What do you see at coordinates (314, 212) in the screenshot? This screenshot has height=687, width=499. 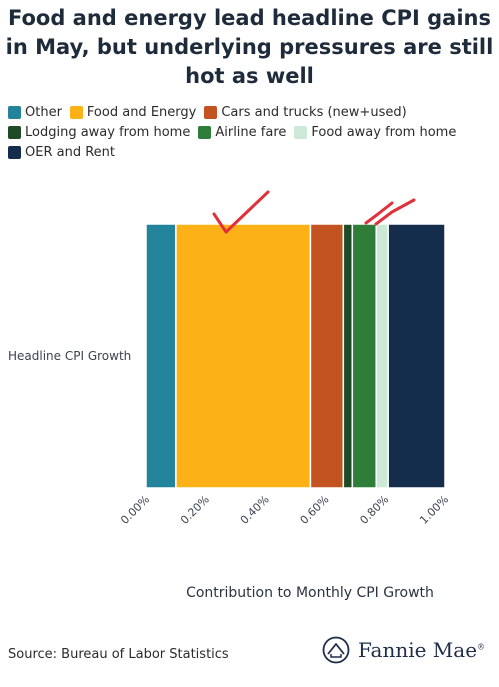 I see `handwritten-checkmarks` at bounding box center [314, 212].